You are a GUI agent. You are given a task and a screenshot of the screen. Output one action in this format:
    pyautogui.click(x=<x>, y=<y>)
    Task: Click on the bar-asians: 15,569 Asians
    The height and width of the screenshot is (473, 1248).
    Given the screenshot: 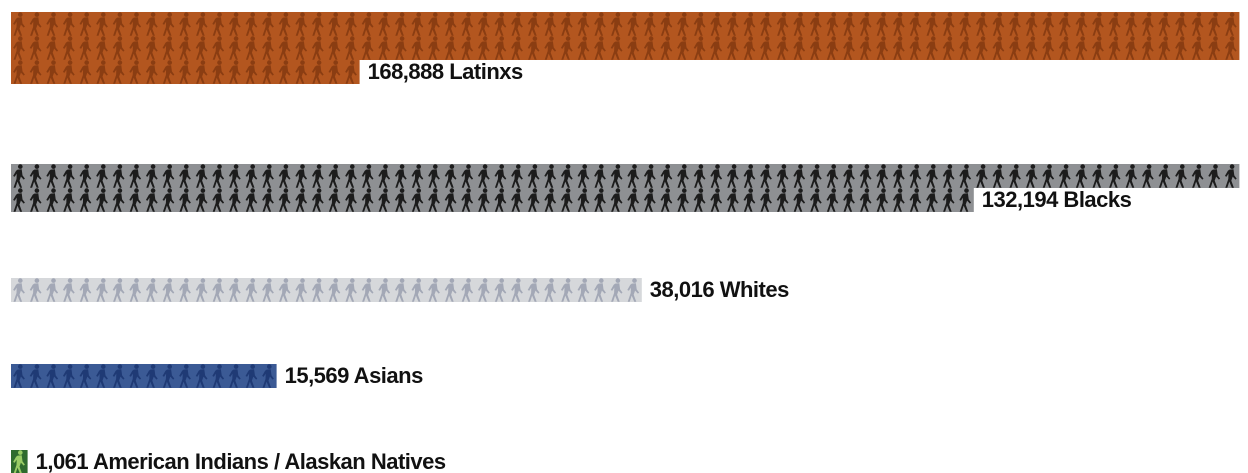 What is the action you would take?
    pyautogui.click(x=217, y=375)
    